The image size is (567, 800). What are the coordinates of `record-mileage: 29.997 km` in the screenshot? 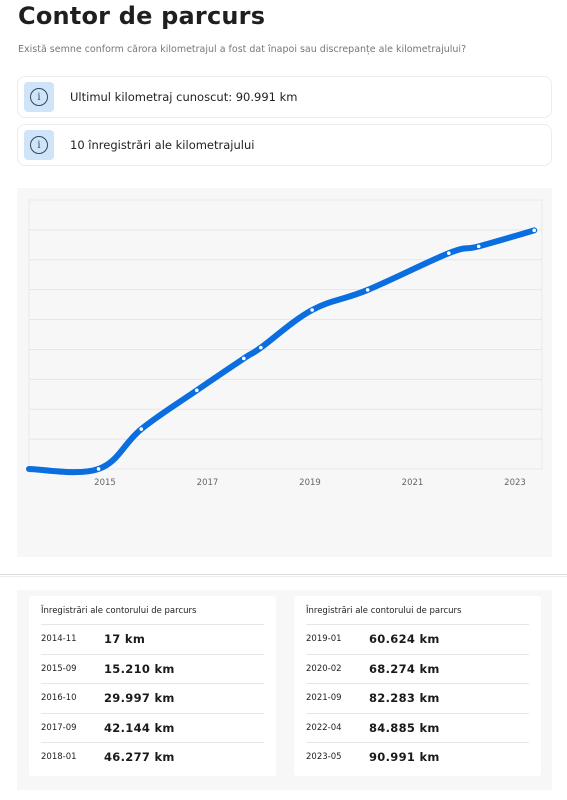 It's located at (139, 698).